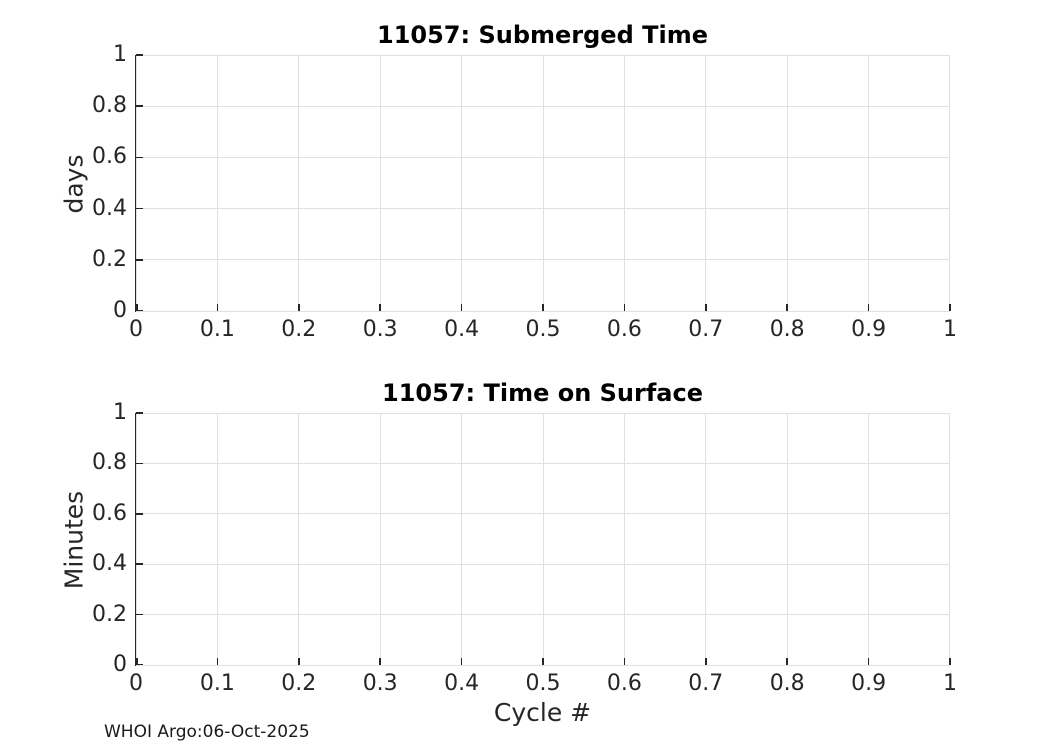 The width and height of the screenshot is (1050, 750). Describe the element at coordinates (462, 683) in the screenshot. I see `x-tick-label: 0.4` at that location.